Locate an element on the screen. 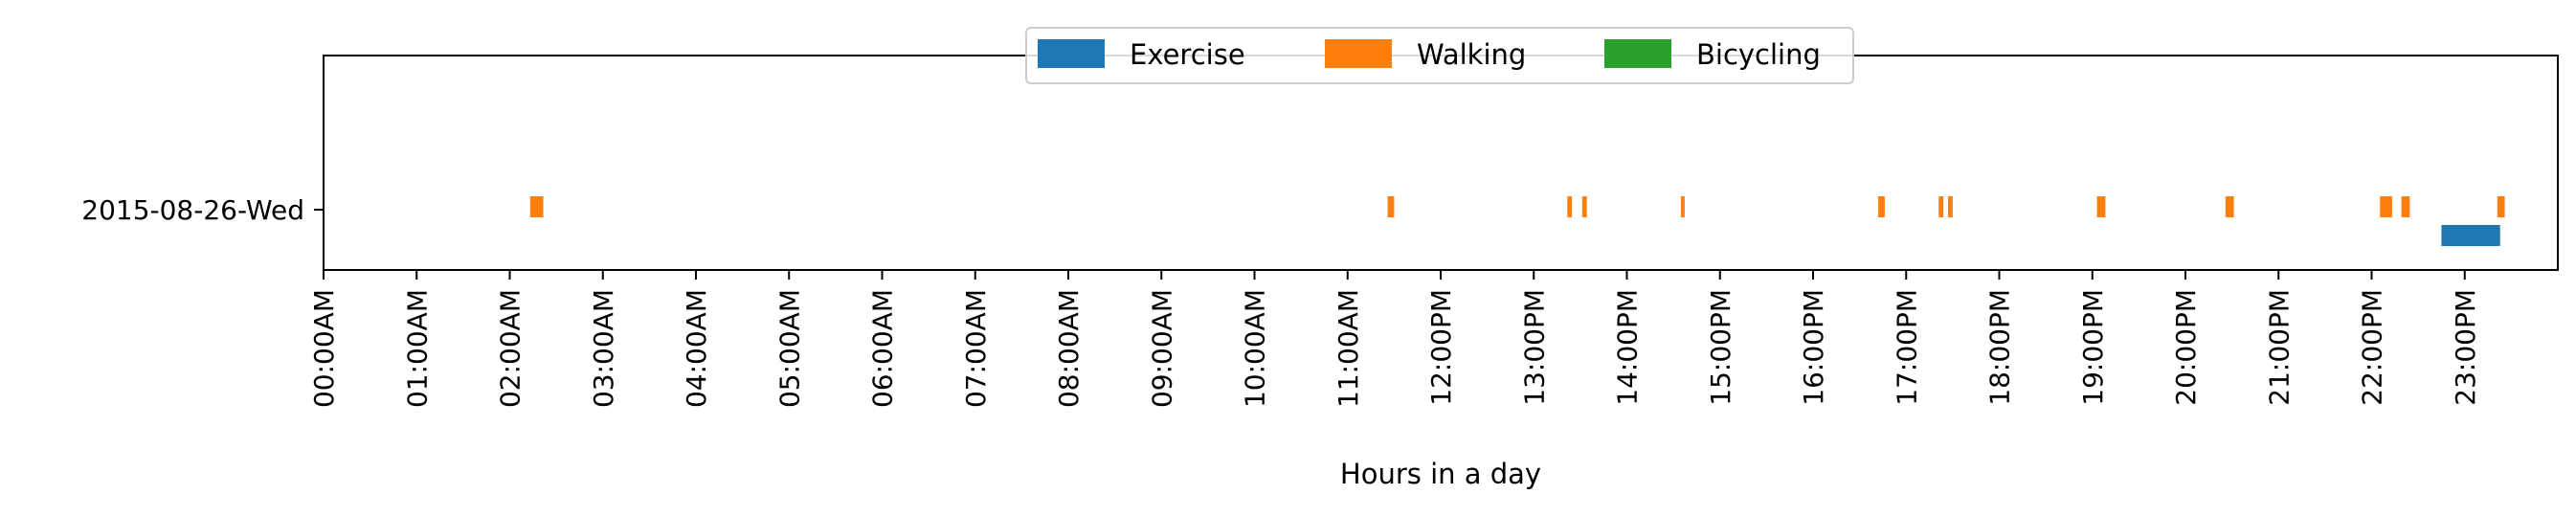 The width and height of the screenshot is (2576, 517). x-tick-label: 07:00AM is located at coordinates (976, 348).